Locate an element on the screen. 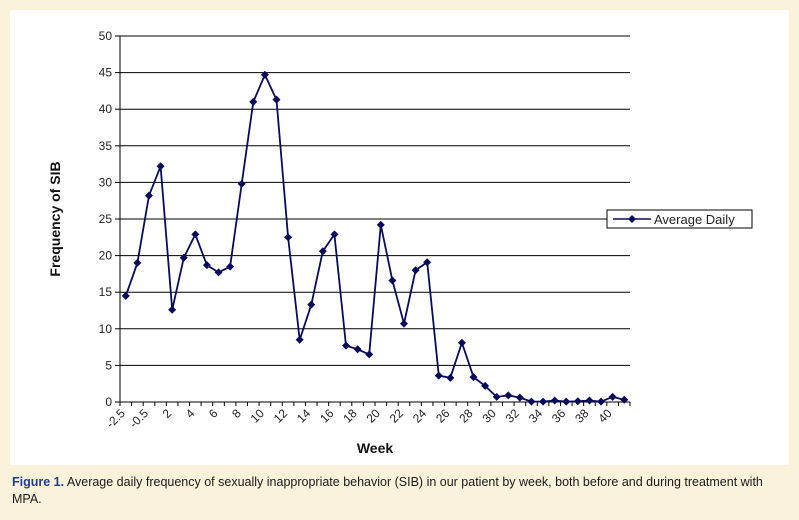 The image size is (799, 520). x-tick-label: -2.5 is located at coordinates (115, 418).